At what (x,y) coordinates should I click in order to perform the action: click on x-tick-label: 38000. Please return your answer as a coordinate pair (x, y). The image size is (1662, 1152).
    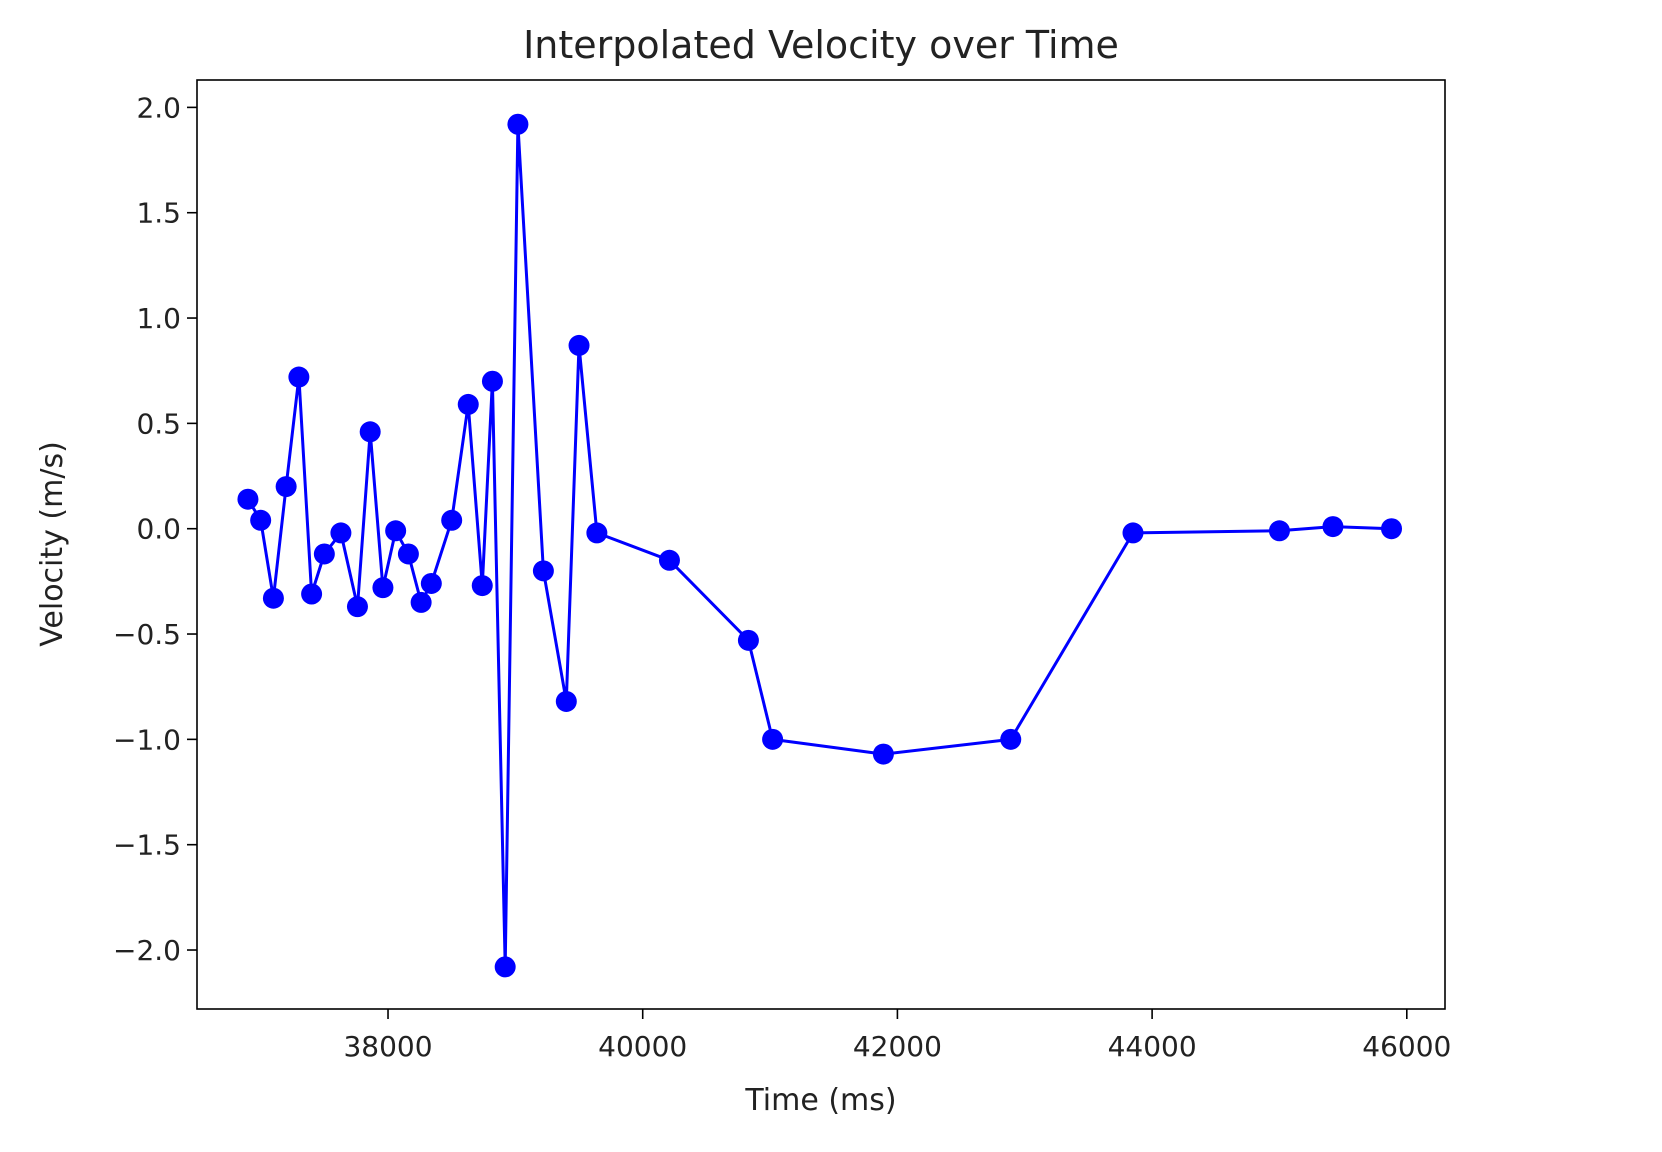
    Looking at the image, I should click on (387, 1046).